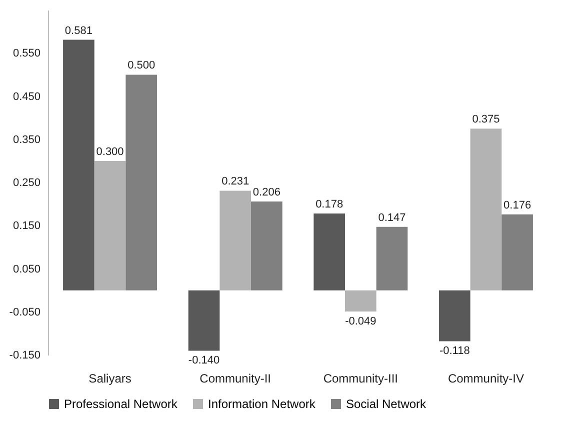 The width and height of the screenshot is (561, 432). I want to click on data-label: 0.147, so click(392, 218).